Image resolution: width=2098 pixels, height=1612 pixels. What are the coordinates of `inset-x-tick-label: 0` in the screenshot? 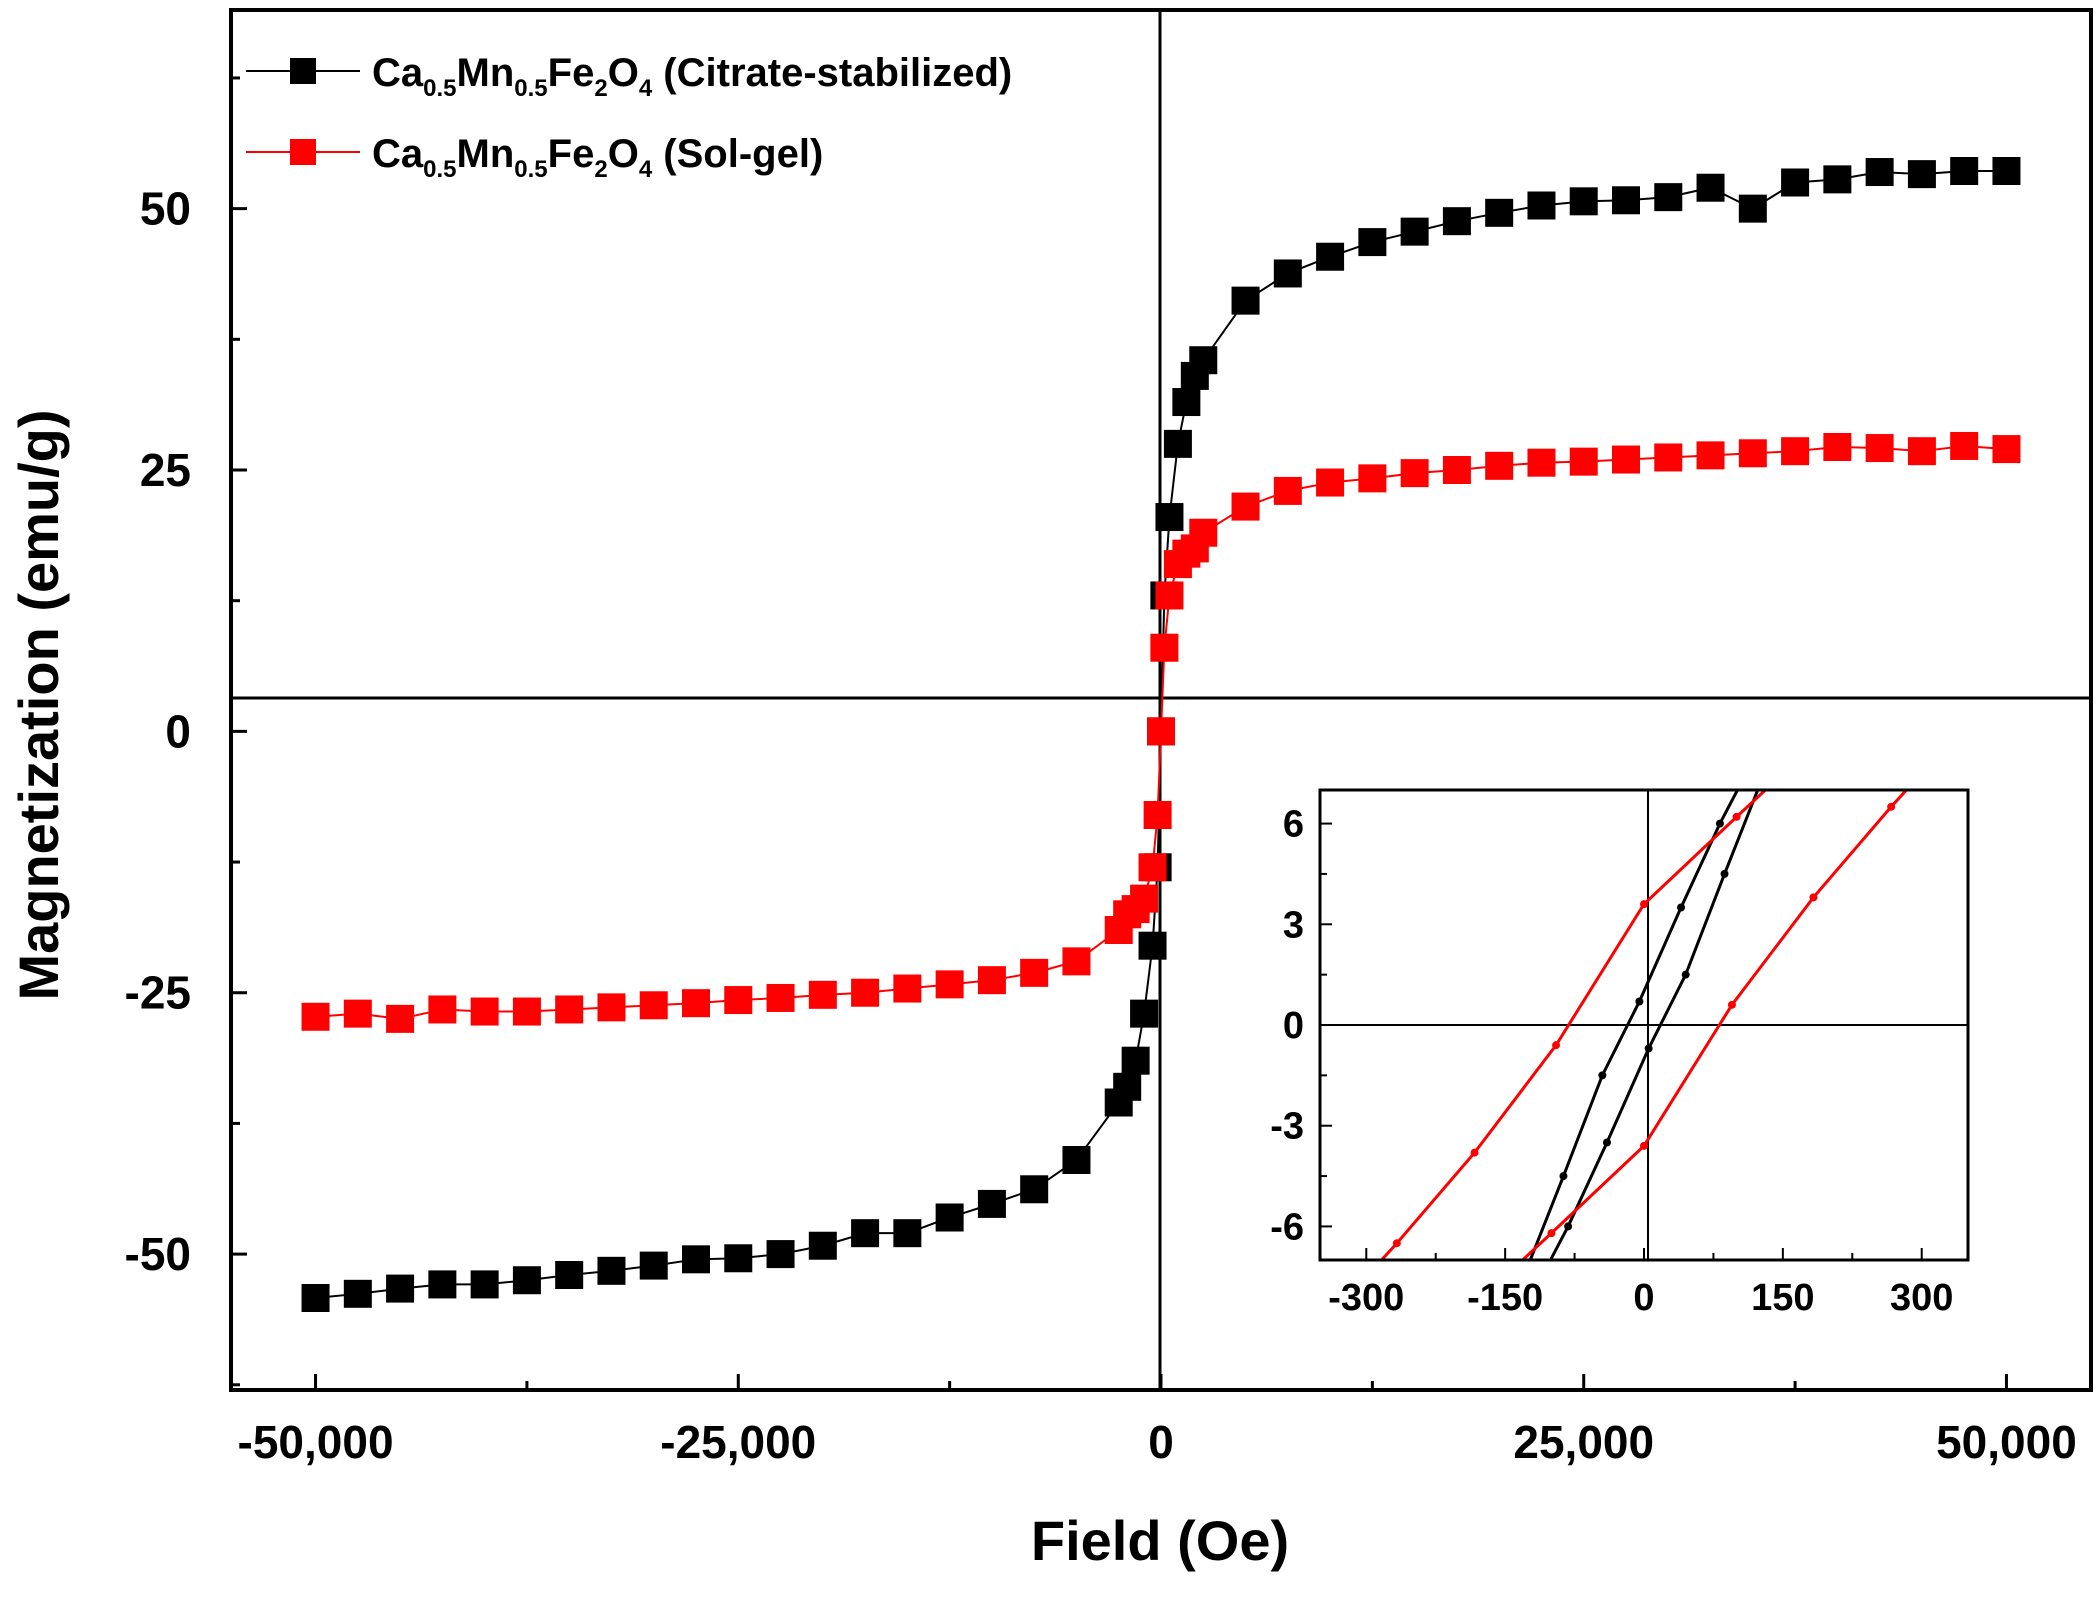 It's located at (1643, 1298).